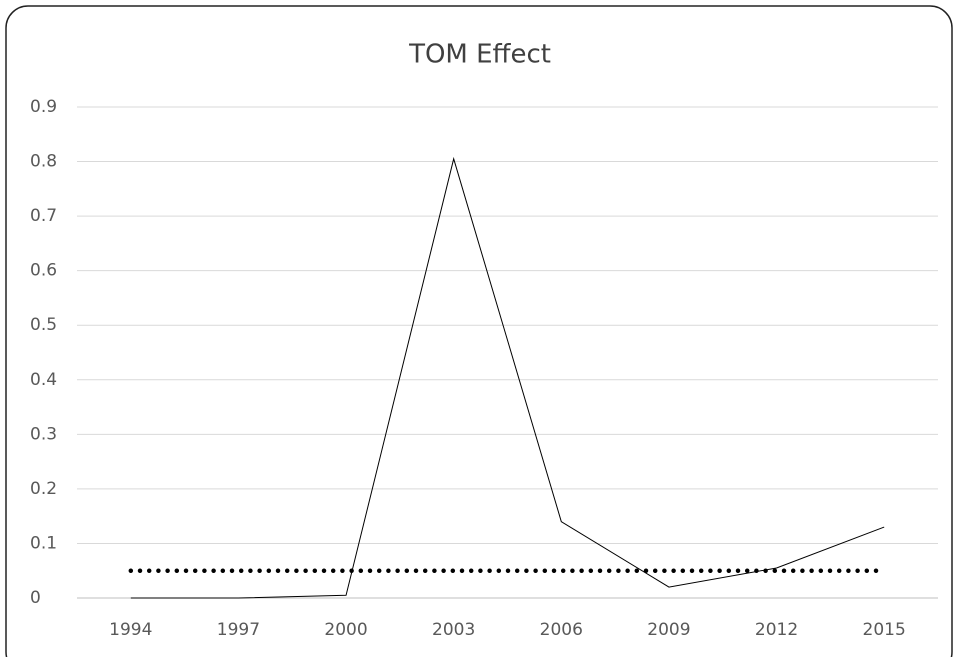  I want to click on y-tick-label: 0.6, so click(43, 271).